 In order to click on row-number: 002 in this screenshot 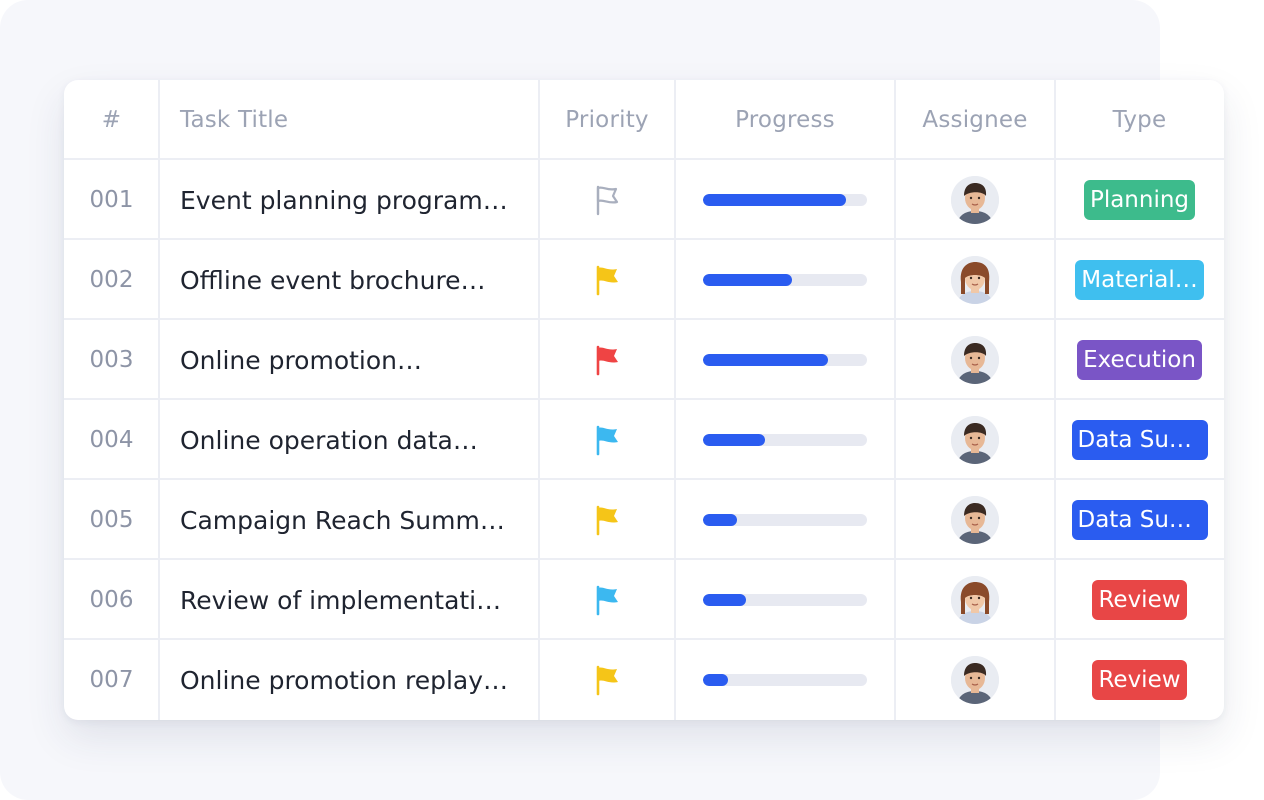, I will do `click(111, 280)`.